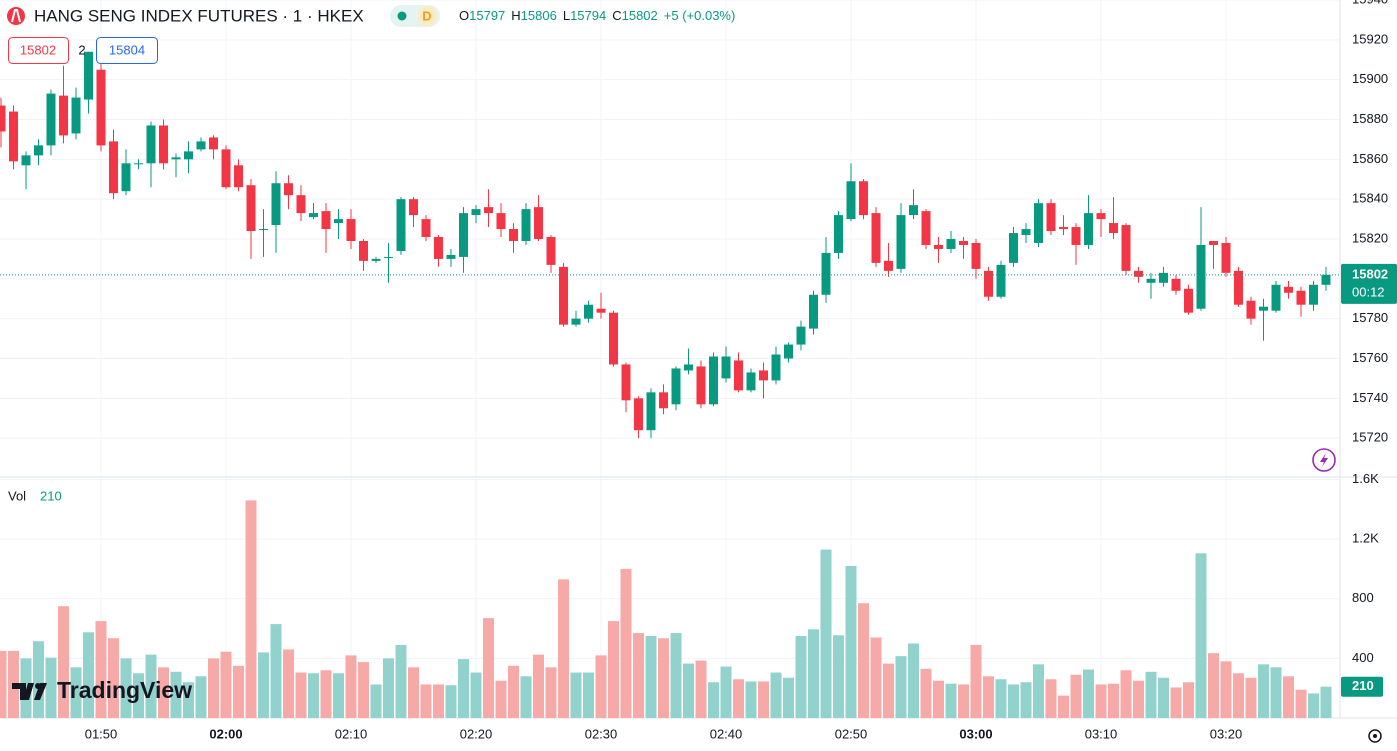 Image resolution: width=1397 pixels, height=751 pixels. I want to click on x-tick-label: 02:30, so click(601, 733).